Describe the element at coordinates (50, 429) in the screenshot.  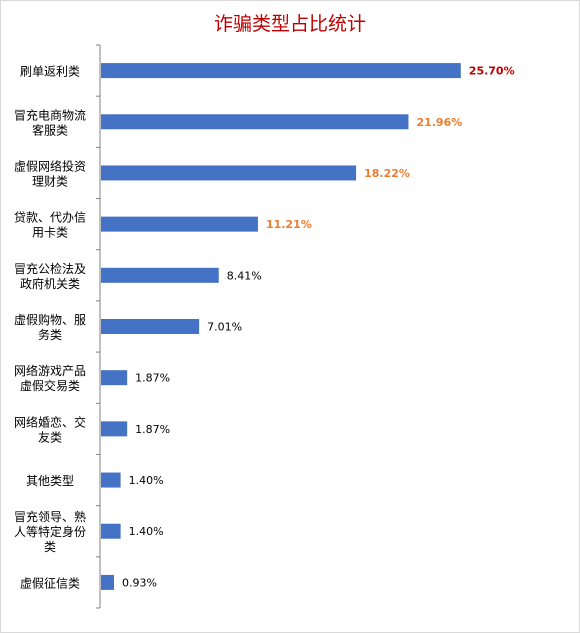
I see `category-label-7: 网络婚恋、交友类` at that location.